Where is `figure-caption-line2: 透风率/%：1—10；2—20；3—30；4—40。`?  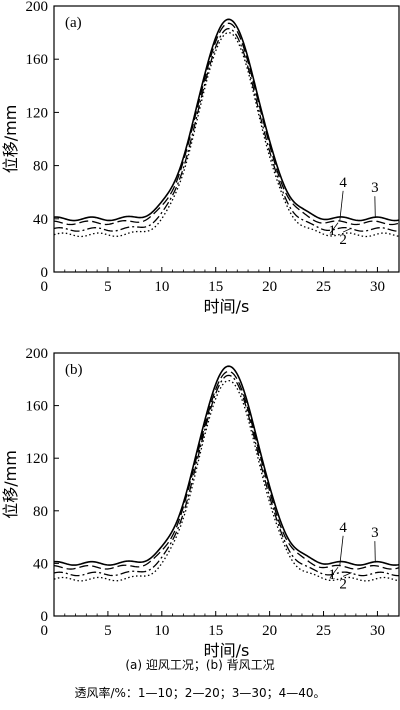
figure-caption-line2: 透风率/%：1—10；2—20；3—30；4—40。 is located at coordinates (200, 693).